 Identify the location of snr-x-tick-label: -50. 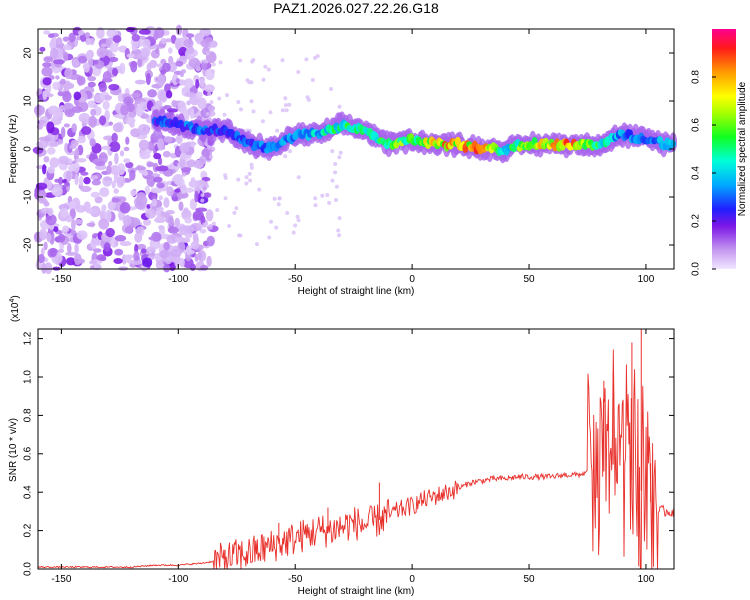
(295, 579).